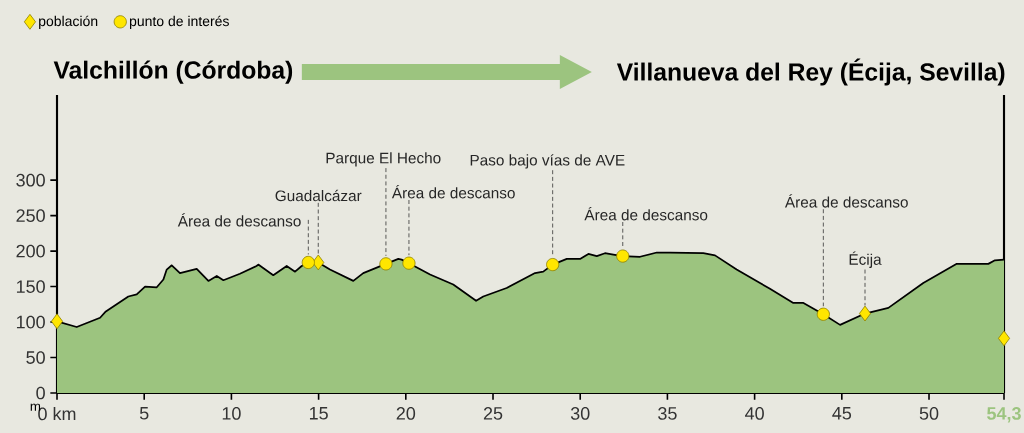  I want to click on annotation: Écija, so click(865, 259).